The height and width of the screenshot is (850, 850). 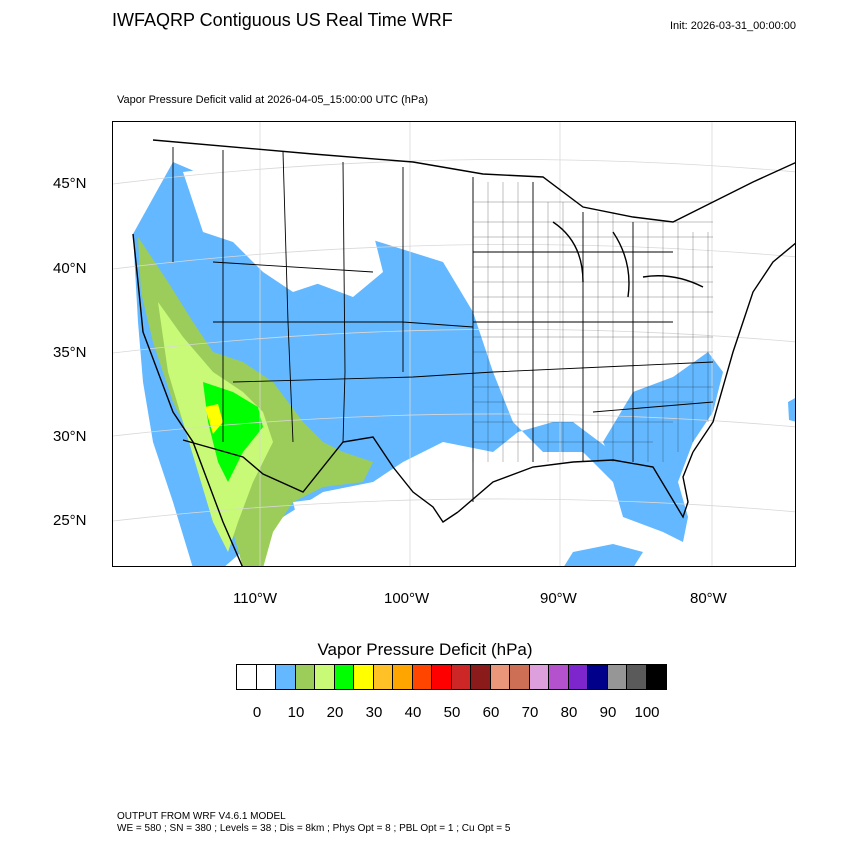 What do you see at coordinates (257, 712) in the screenshot?
I see `colorbar-tick-label: 0` at bounding box center [257, 712].